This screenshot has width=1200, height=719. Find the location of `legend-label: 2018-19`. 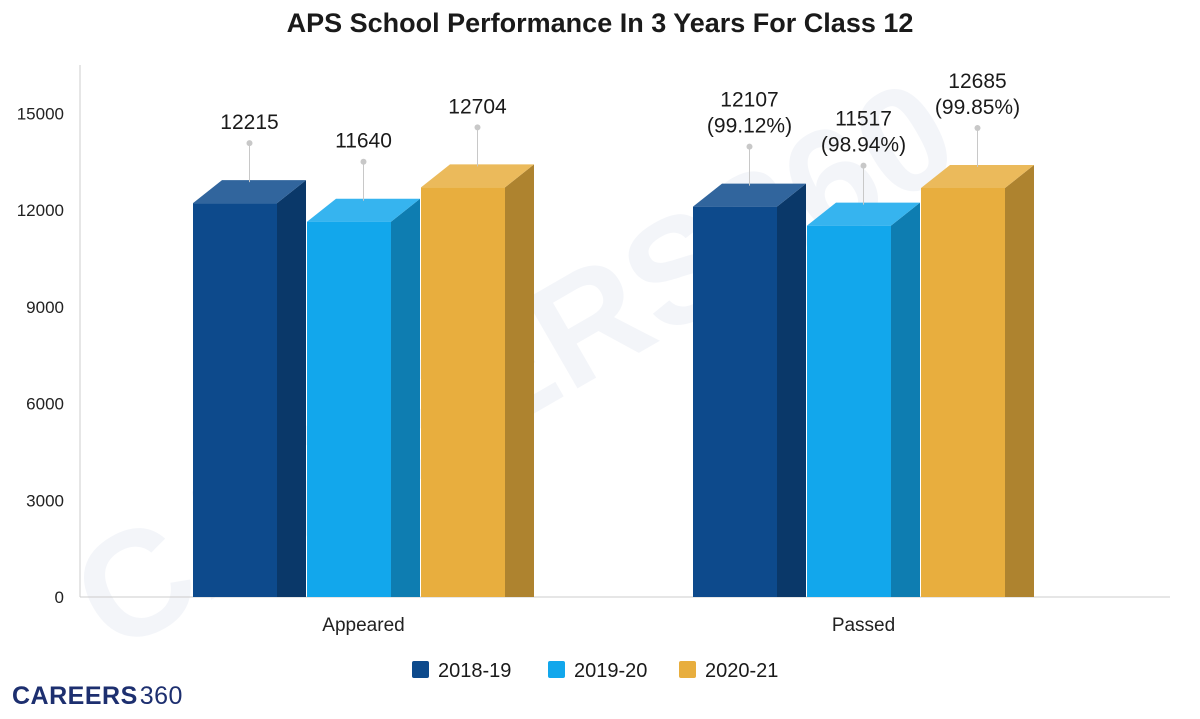

legend-label: 2018-19 is located at coordinates (474, 671).